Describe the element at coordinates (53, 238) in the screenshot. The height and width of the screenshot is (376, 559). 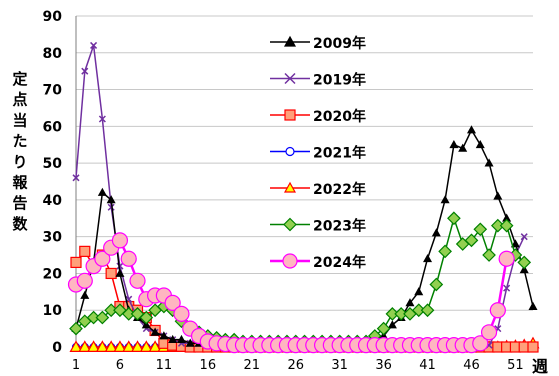
I see `y-tick-label-30: 30` at that location.